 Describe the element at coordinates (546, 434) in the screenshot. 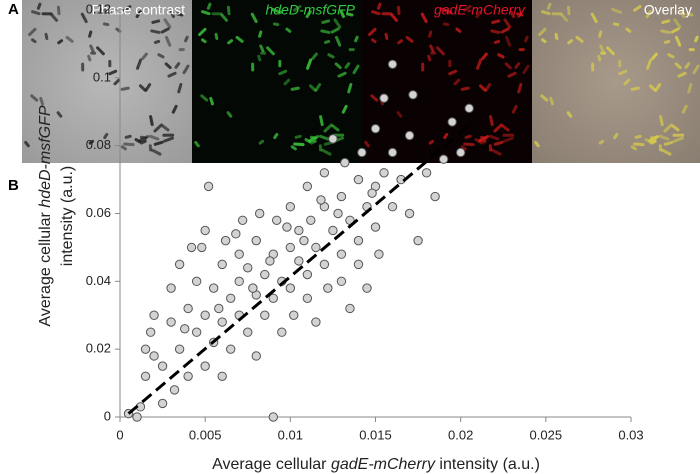

I see `x-tick-label: 0.025` at that location.